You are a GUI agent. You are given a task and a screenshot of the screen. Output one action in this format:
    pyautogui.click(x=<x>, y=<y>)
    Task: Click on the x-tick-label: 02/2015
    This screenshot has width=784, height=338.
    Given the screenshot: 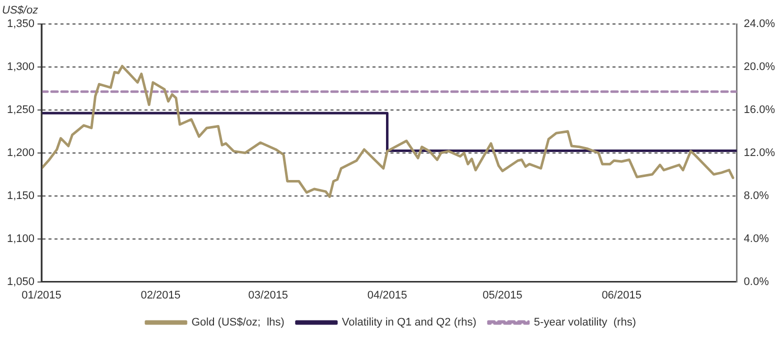 What is the action you would take?
    pyautogui.click(x=160, y=295)
    